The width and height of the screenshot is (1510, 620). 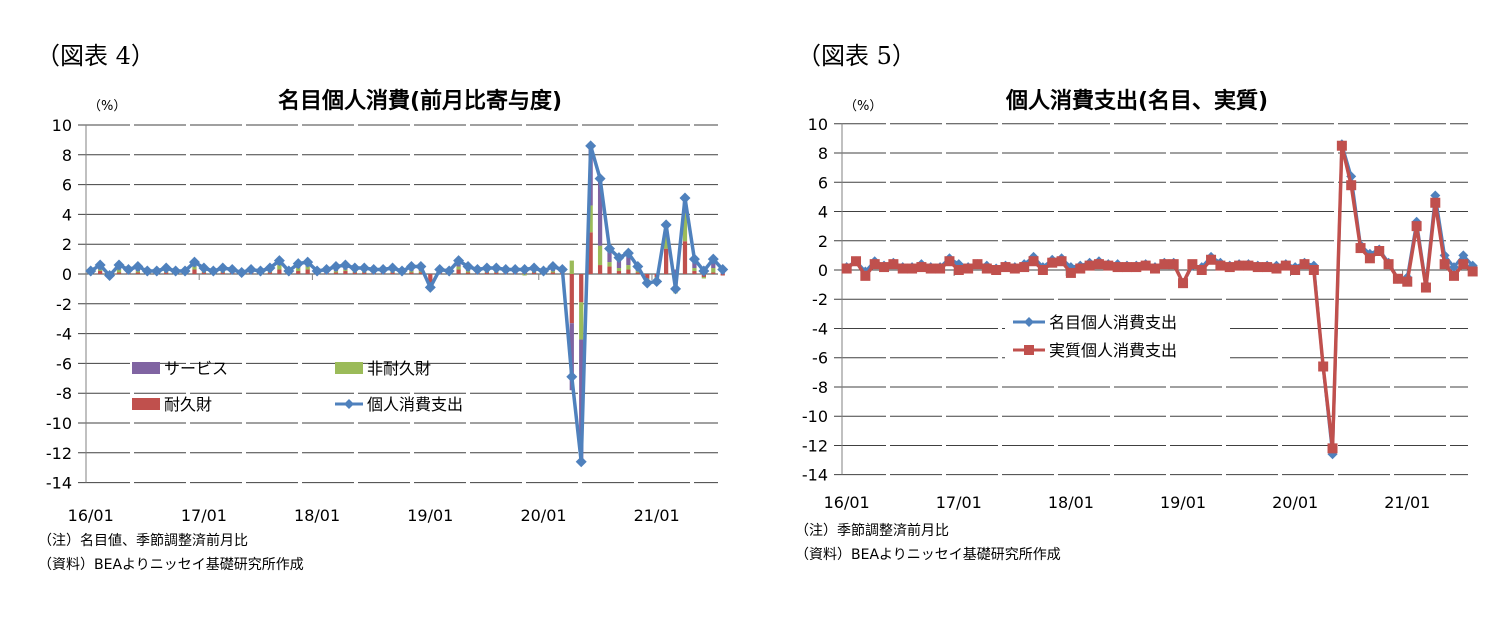 I want to click on svg-text: 実質個人消費支出, so click(x=1113, y=350).